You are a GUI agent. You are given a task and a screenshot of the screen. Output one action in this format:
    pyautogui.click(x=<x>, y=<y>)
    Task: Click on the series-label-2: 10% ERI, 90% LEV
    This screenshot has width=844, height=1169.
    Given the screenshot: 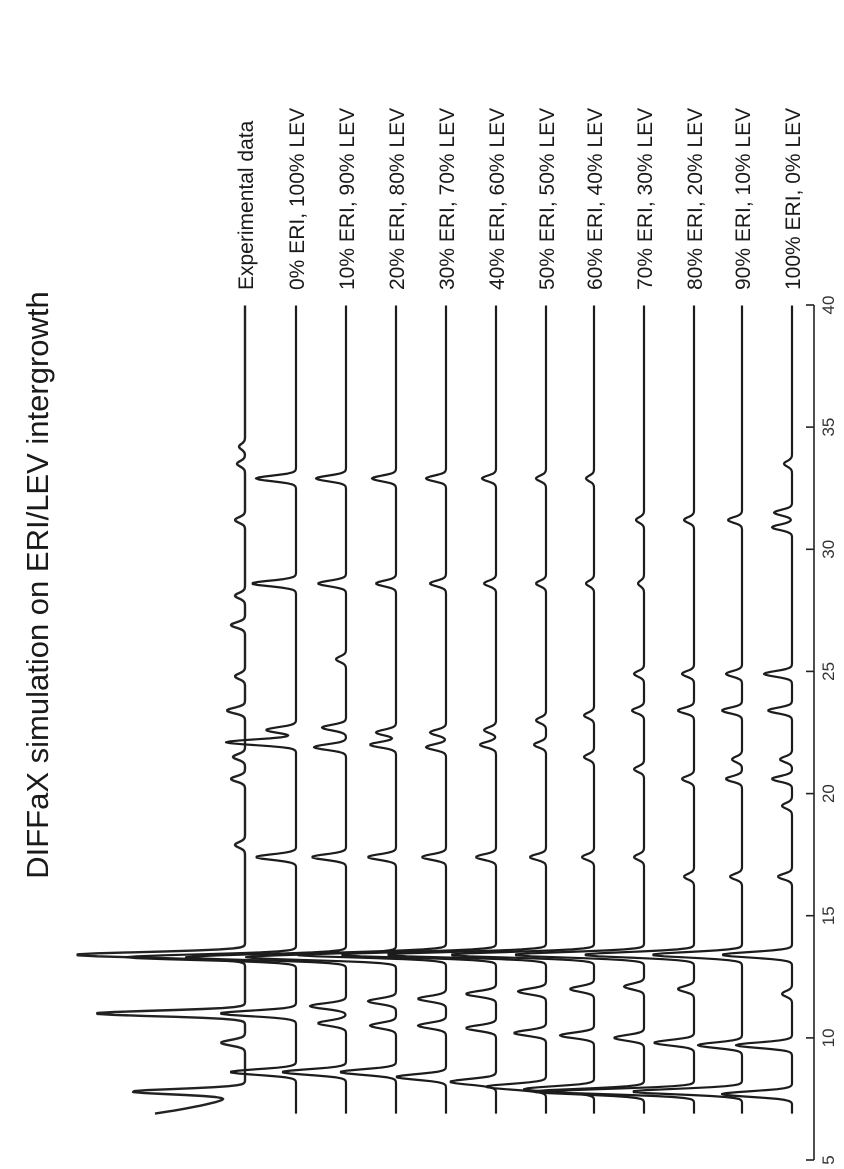 What is the action you would take?
    pyautogui.click(x=347, y=199)
    